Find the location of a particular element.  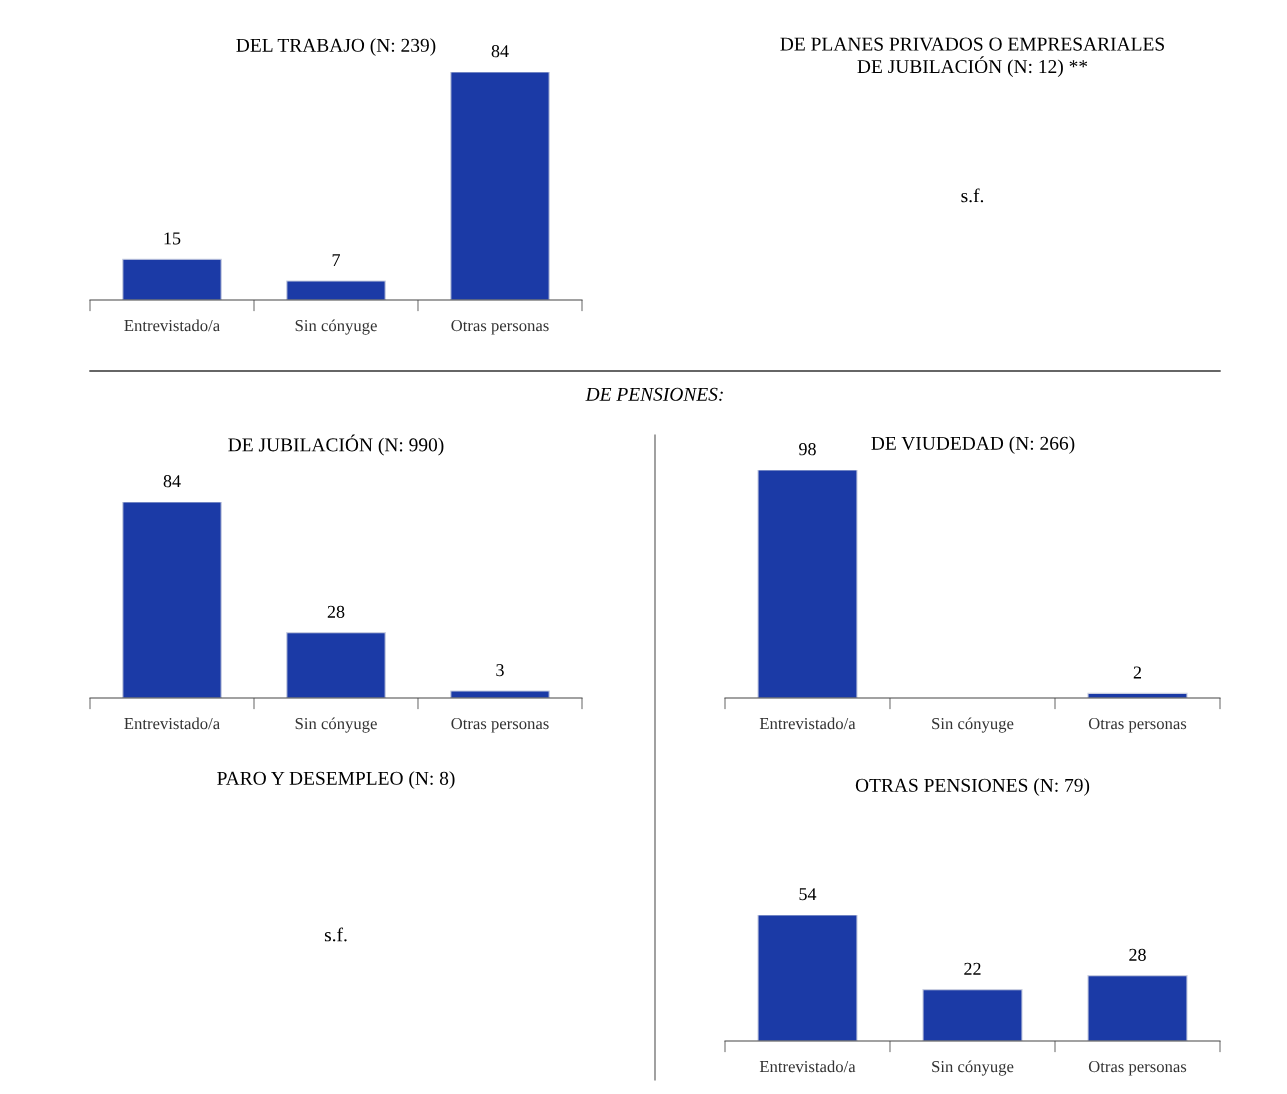

text: DE PLANES PRIVADOS O EMPRESARIALES DE JUBILACIÓN (N: 12) ** is located at coordinates (972, 57).